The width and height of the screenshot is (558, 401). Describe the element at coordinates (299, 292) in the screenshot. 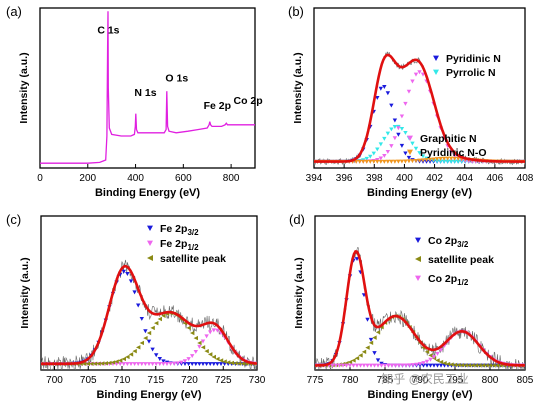

I see `y-axis-label: Intensity (a.u.)` at that location.